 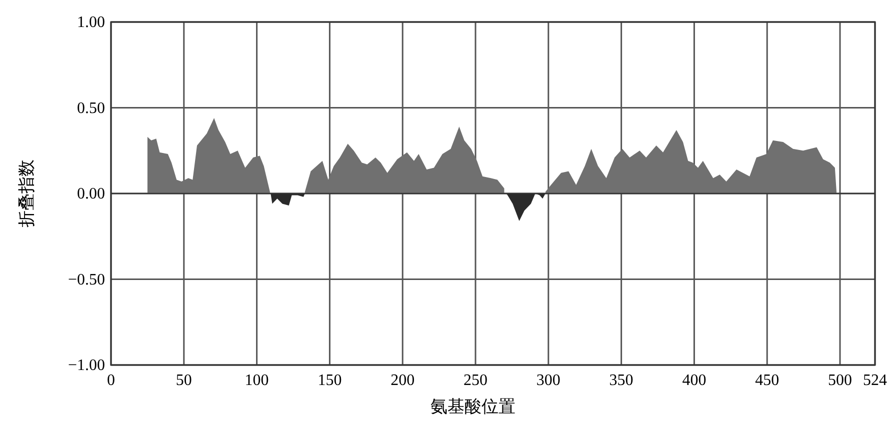 I want to click on x-tick-label: 0, so click(x=111, y=380).